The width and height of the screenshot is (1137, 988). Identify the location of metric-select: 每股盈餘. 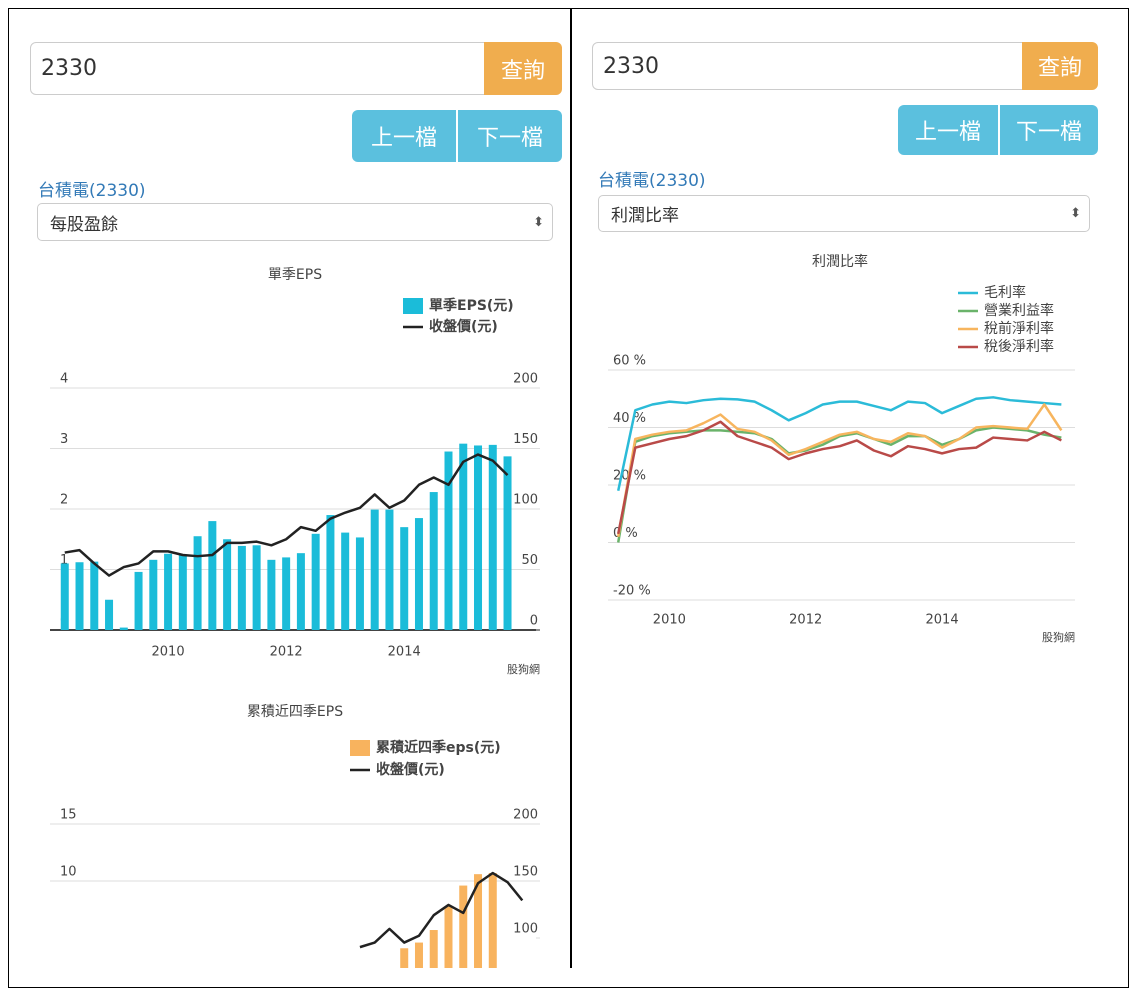
(295, 222).